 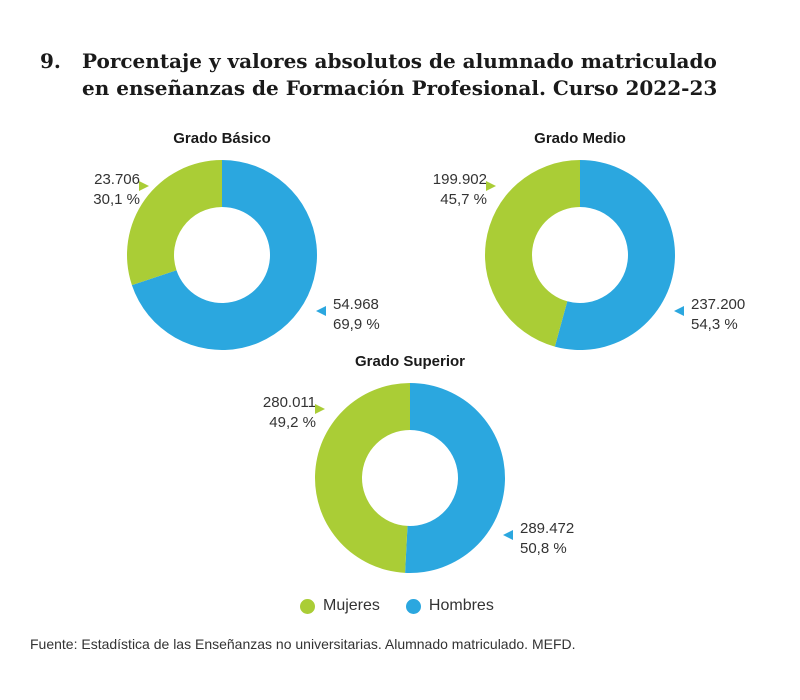 What do you see at coordinates (116, 199) in the screenshot?
I see `percent-label-mujeres-grado-basico: 30,1 %` at bounding box center [116, 199].